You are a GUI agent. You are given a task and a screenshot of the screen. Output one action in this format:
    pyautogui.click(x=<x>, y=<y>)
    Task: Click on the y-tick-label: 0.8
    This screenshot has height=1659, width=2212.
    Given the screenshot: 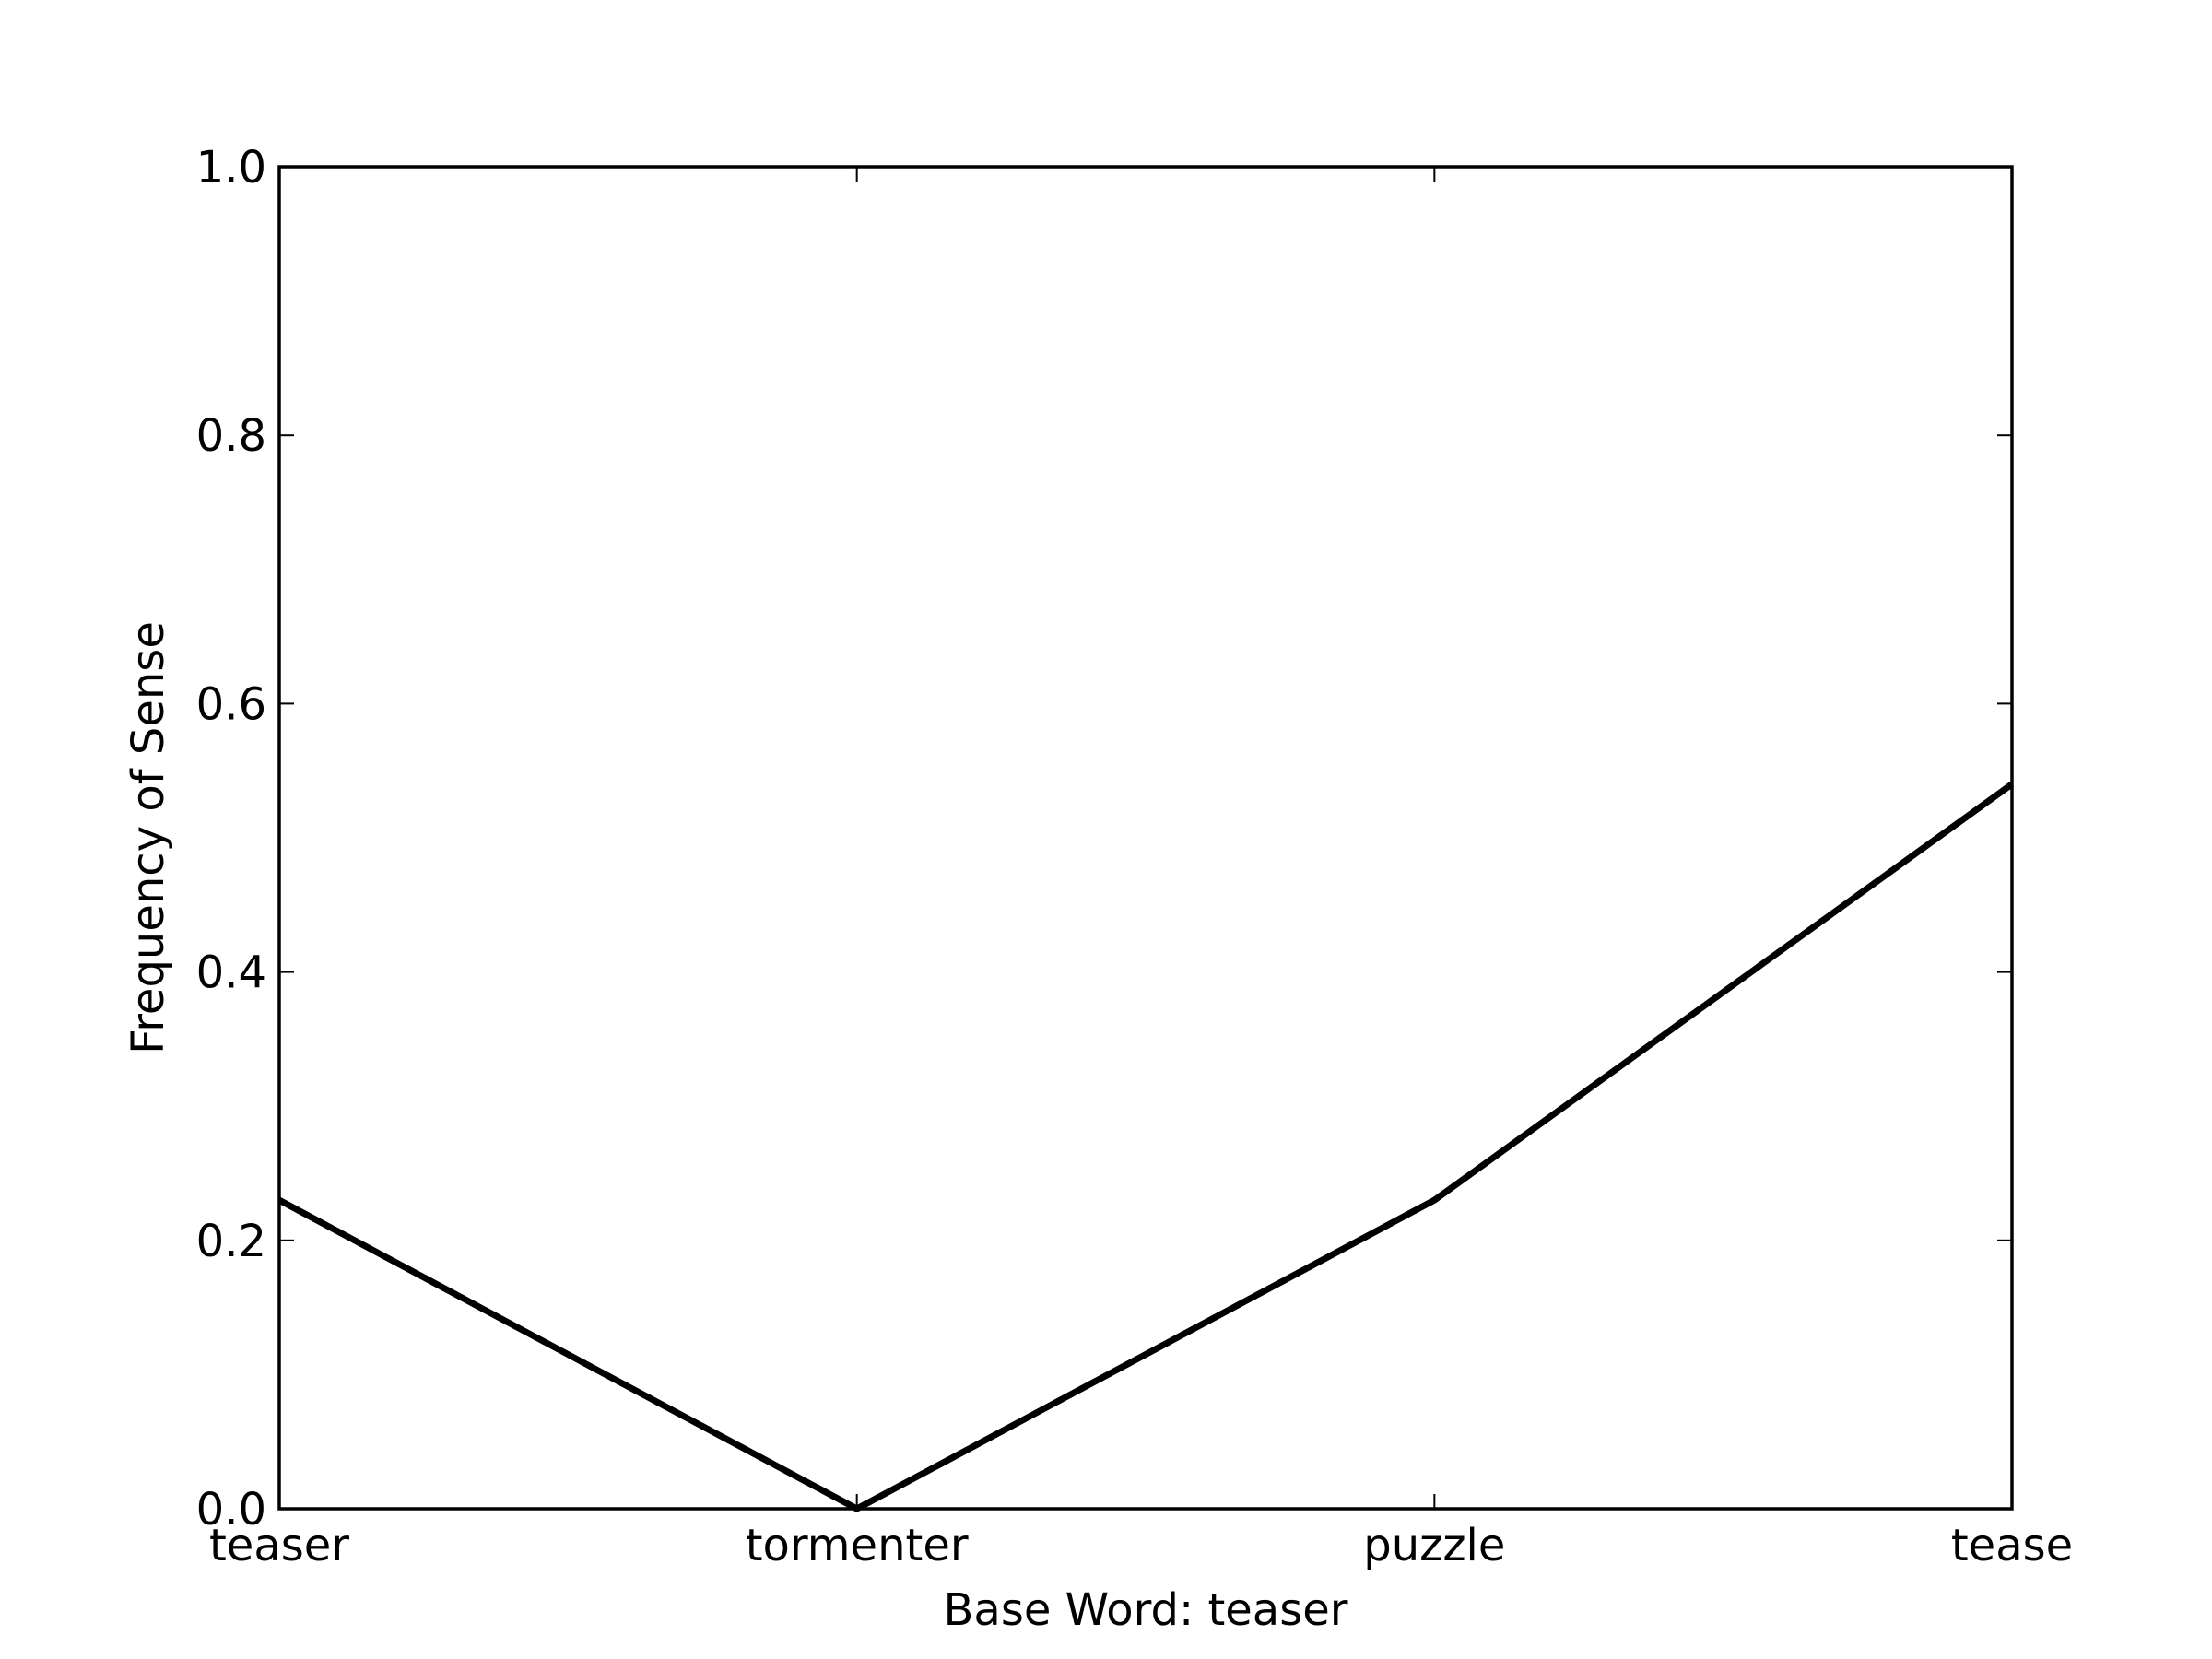 What is the action you would take?
    pyautogui.click(x=231, y=436)
    